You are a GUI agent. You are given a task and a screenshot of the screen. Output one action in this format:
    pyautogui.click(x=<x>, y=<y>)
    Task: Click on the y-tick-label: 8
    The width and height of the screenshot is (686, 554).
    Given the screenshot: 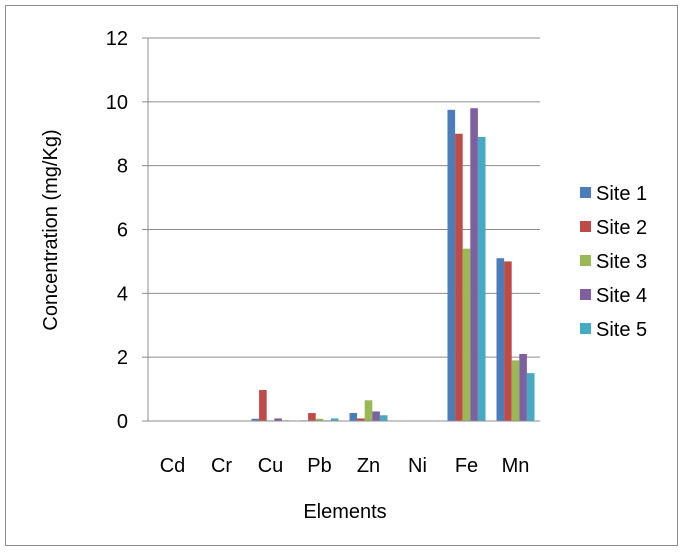 What is the action you would take?
    pyautogui.click(x=122, y=167)
    